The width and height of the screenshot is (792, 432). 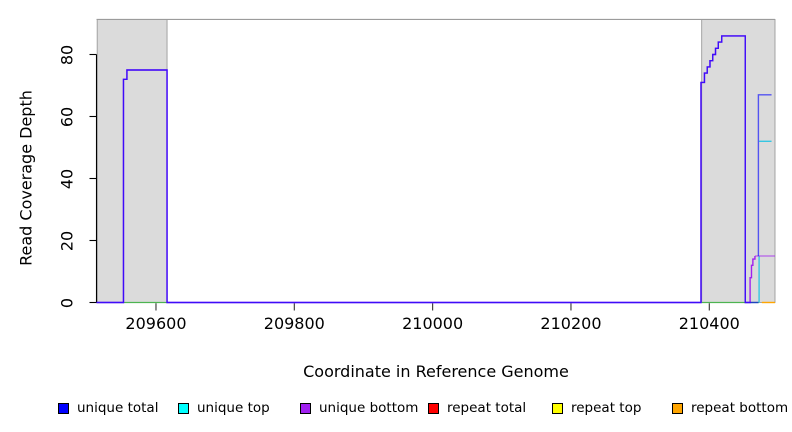 I want to click on legend-item: repeat bottom, so click(x=730, y=408).